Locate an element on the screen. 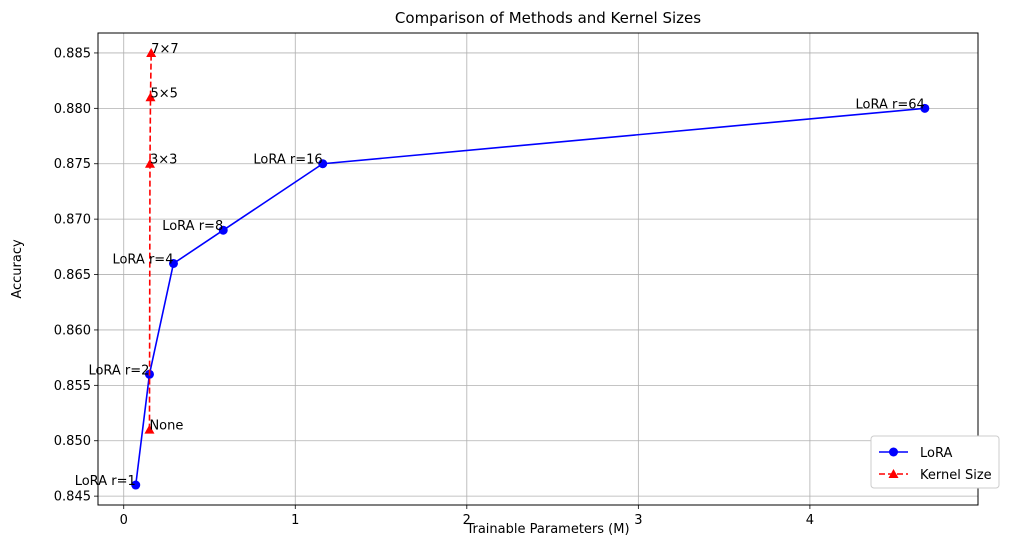 This screenshot has height=547, width=1018. point-label: LoRA r=2 is located at coordinates (118, 370).